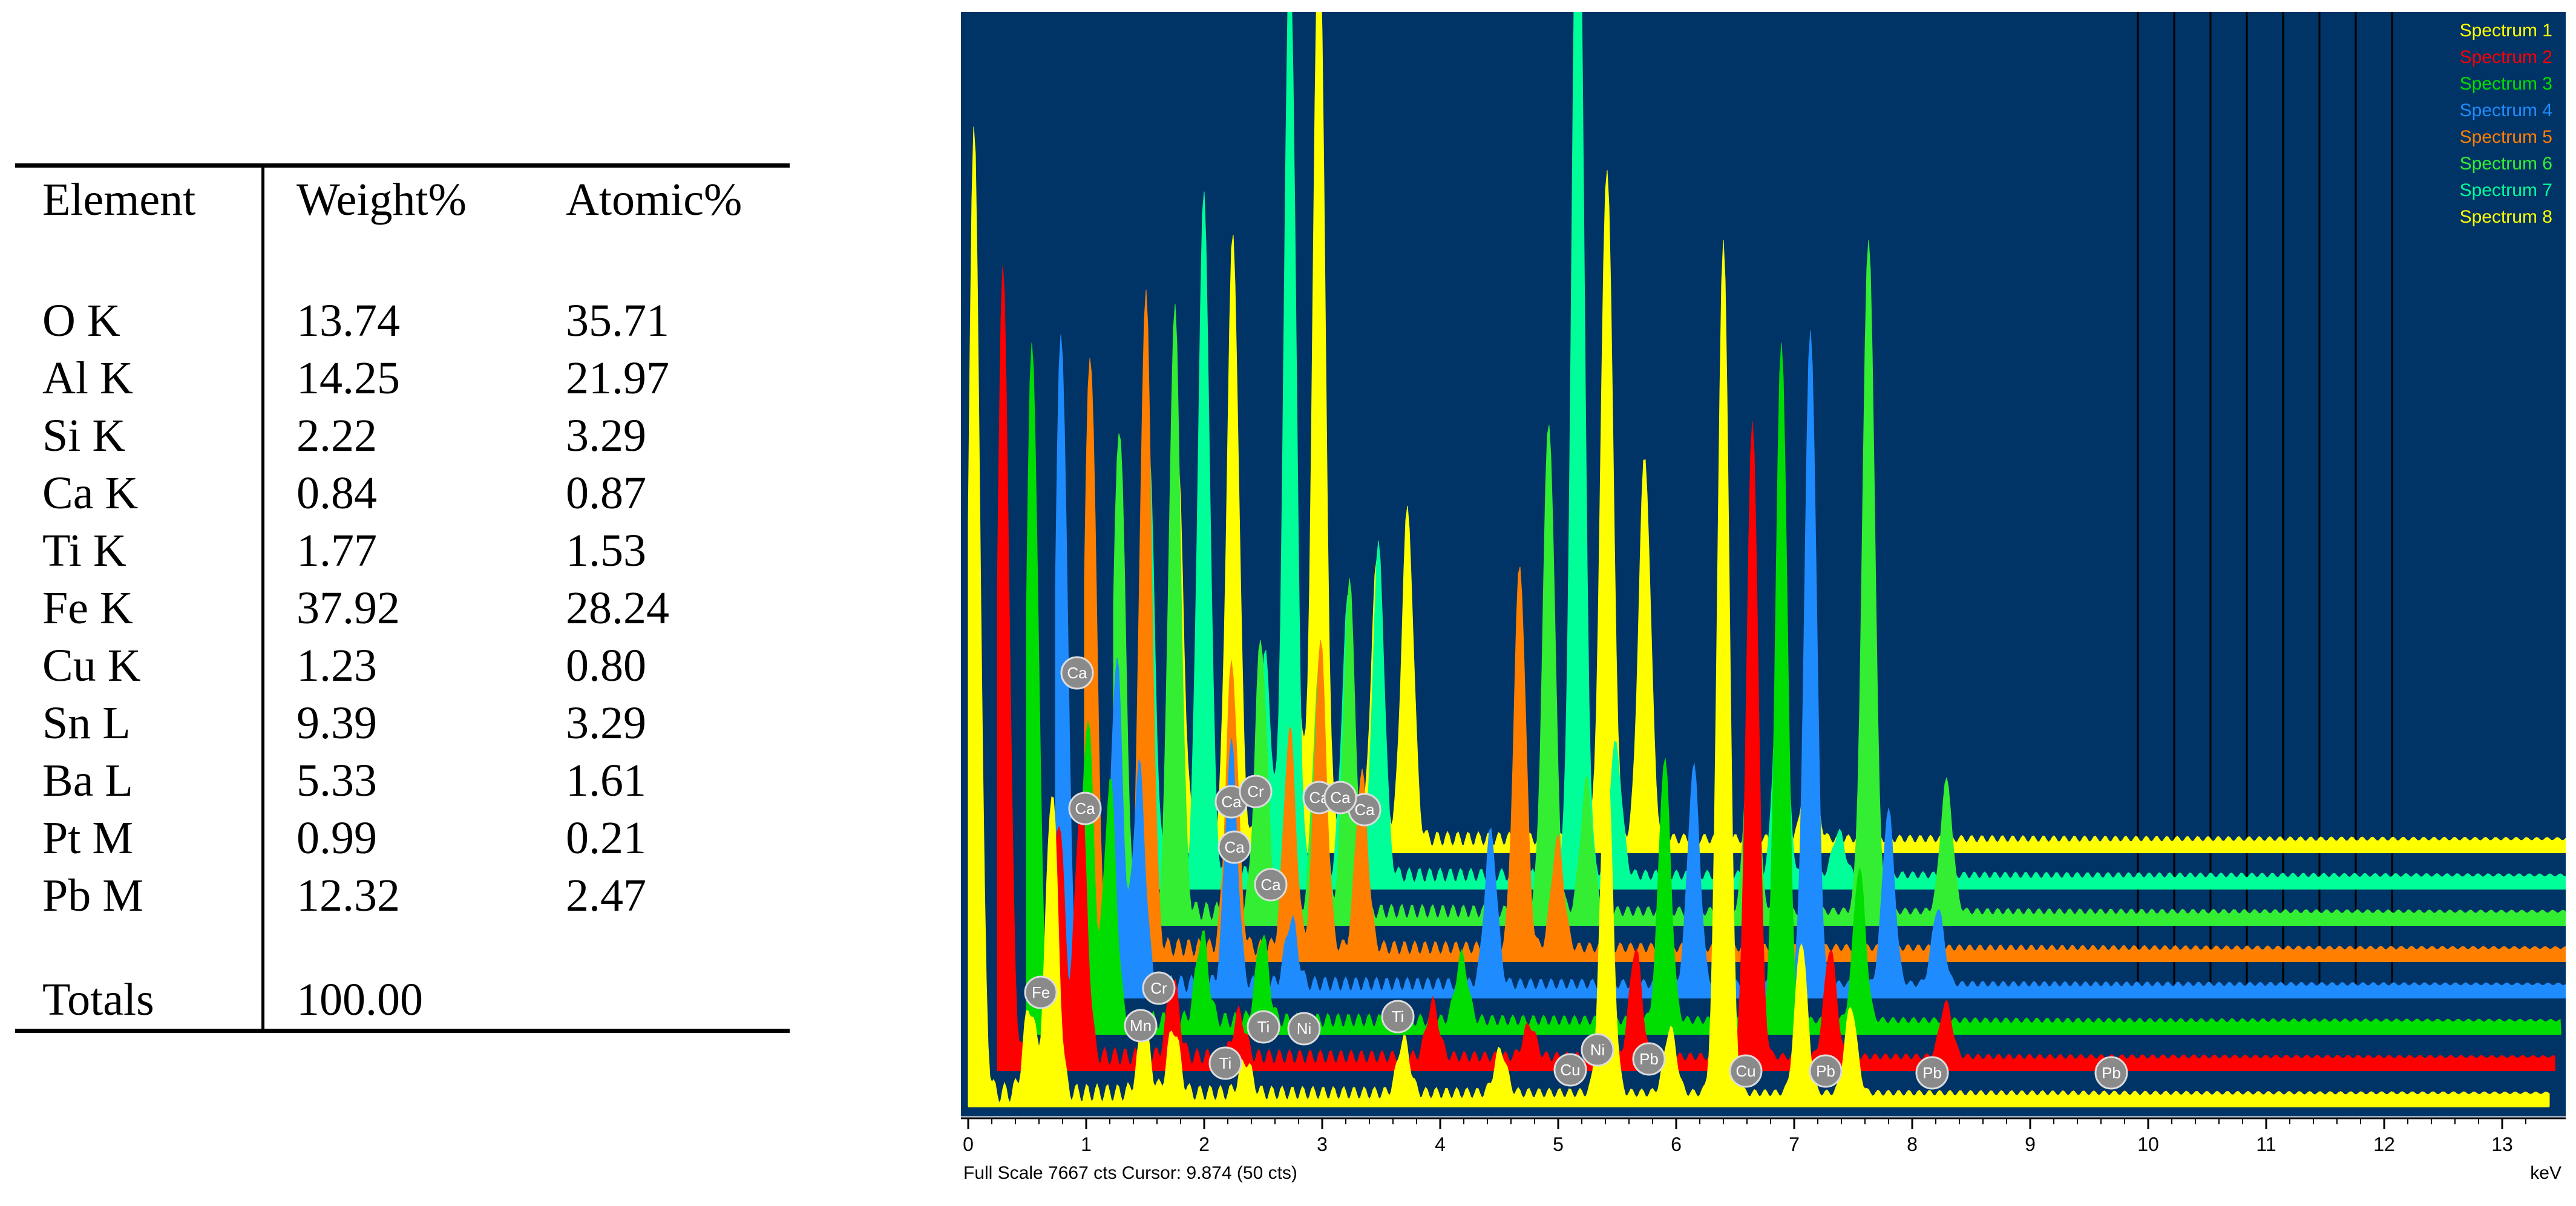 Image resolution: width=2576 pixels, height=1206 pixels. Describe the element at coordinates (617, 378) in the screenshot. I see `cell-atomic: 21.97` at that location.